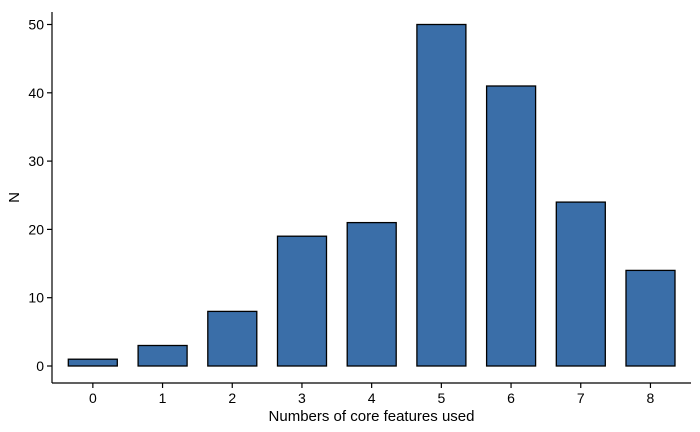 The width and height of the screenshot is (700, 432). I want to click on x-tick-label-2: 2, so click(232, 398).